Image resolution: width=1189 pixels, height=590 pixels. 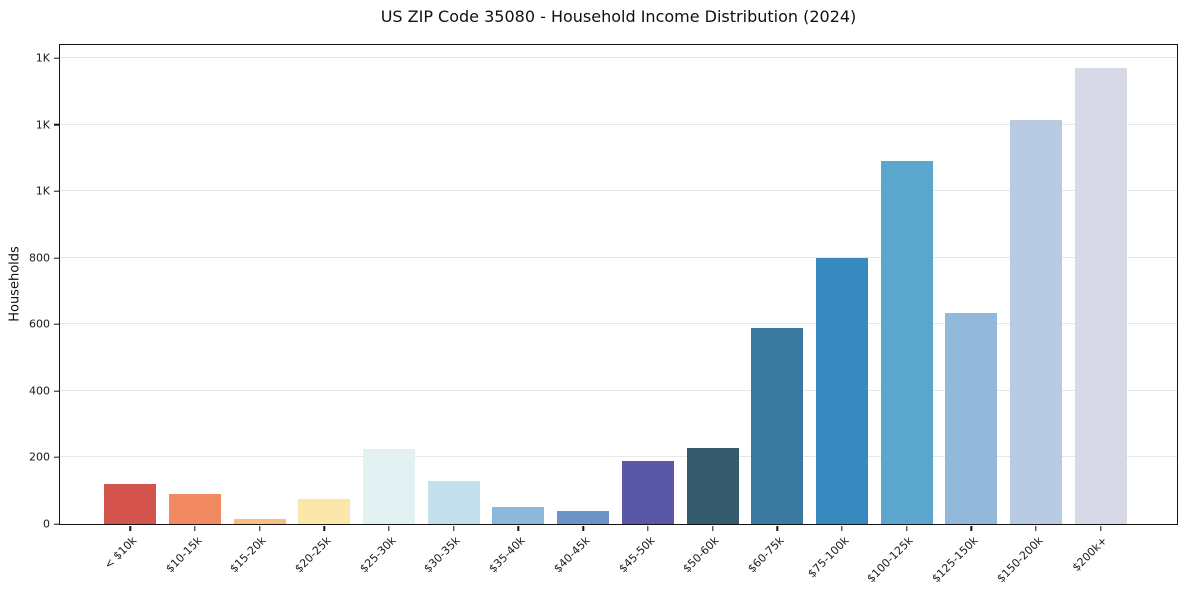 I want to click on y-tick-label: 600, so click(x=39, y=324).